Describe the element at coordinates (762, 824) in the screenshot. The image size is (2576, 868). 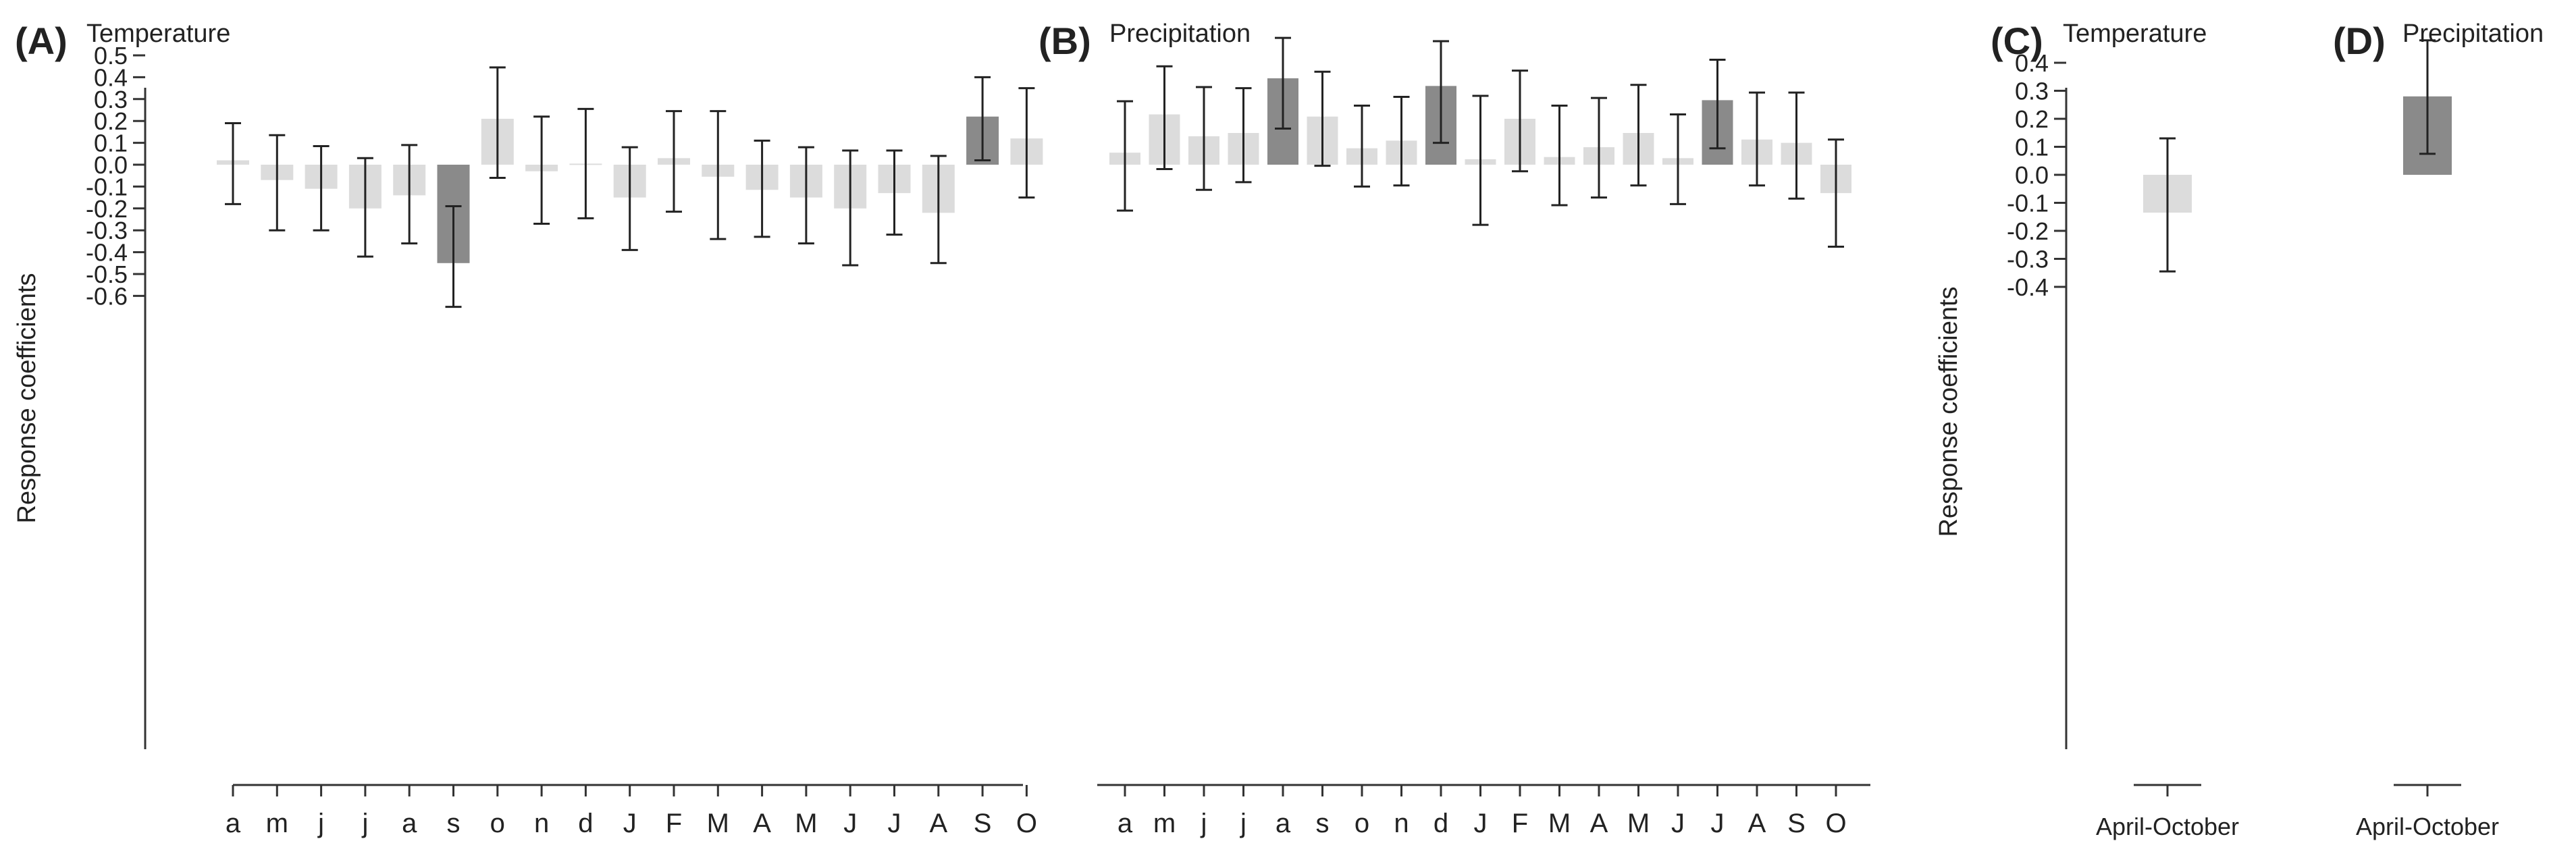
I see `x-tick-label-a-12: A` at that location.